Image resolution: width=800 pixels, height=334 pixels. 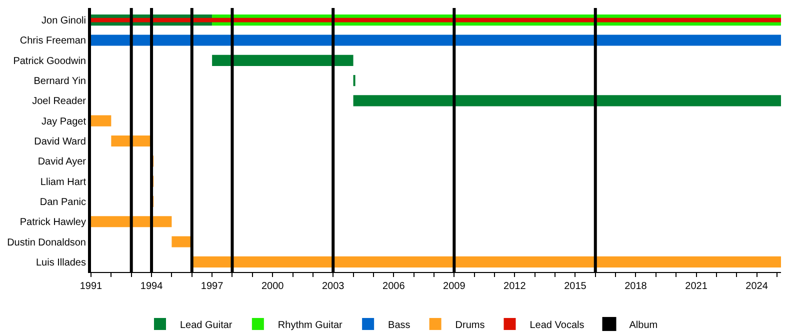 What do you see at coordinates (643, 325) in the screenshot?
I see `legend-label: Album` at bounding box center [643, 325].